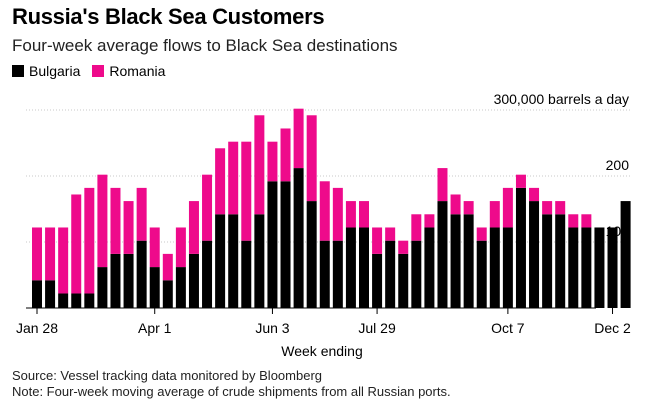 This screenshot has height=410, width=660. I want to click on legend-label-romania: Romania, so click(137, 71).